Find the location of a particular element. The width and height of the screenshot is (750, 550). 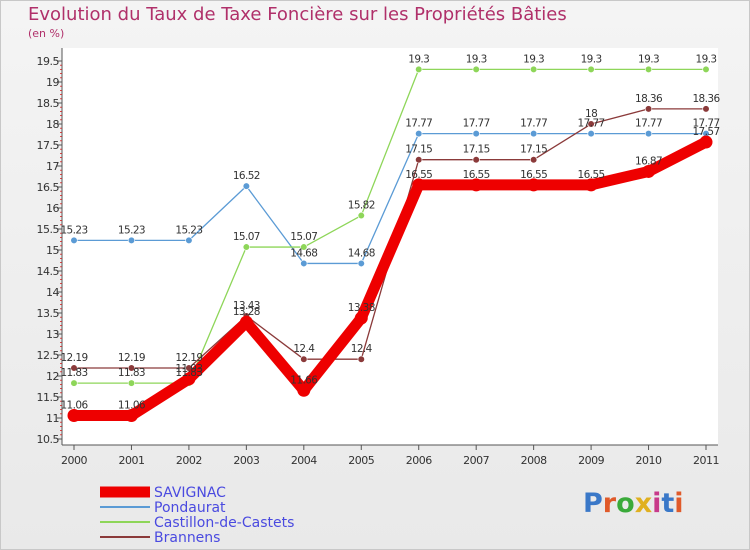

data-label: 17.15 is located at coordinates (533, 150).